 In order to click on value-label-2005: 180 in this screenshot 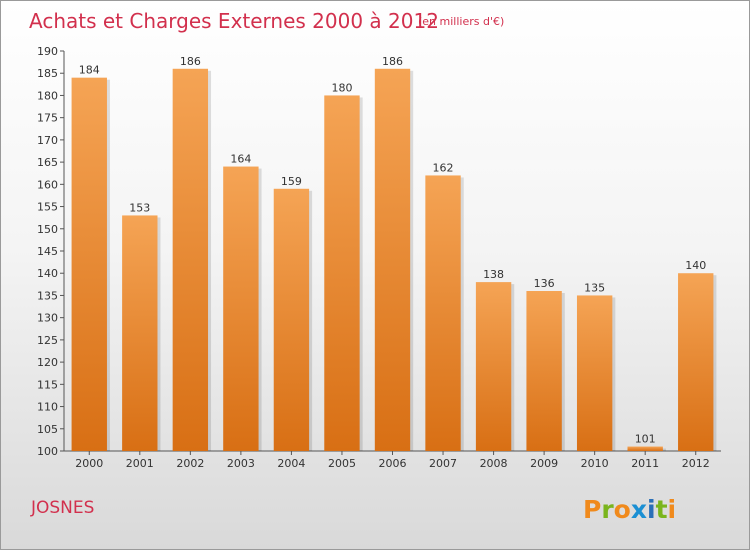, I will do `click(341, 87)`.